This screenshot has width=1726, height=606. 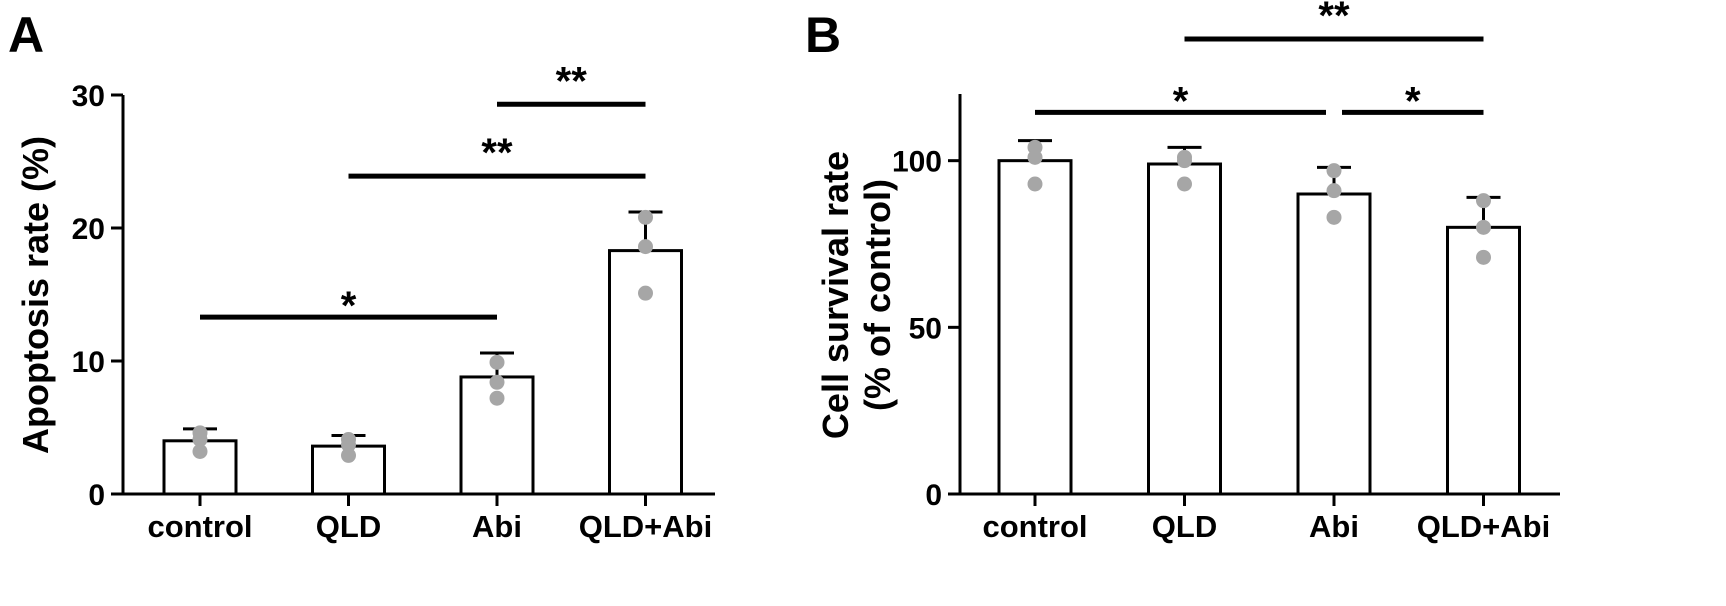 What do you see at coordinates (1035, 327) in the screenshot?
I see `bar-control` at bounding box center [1035, 327].